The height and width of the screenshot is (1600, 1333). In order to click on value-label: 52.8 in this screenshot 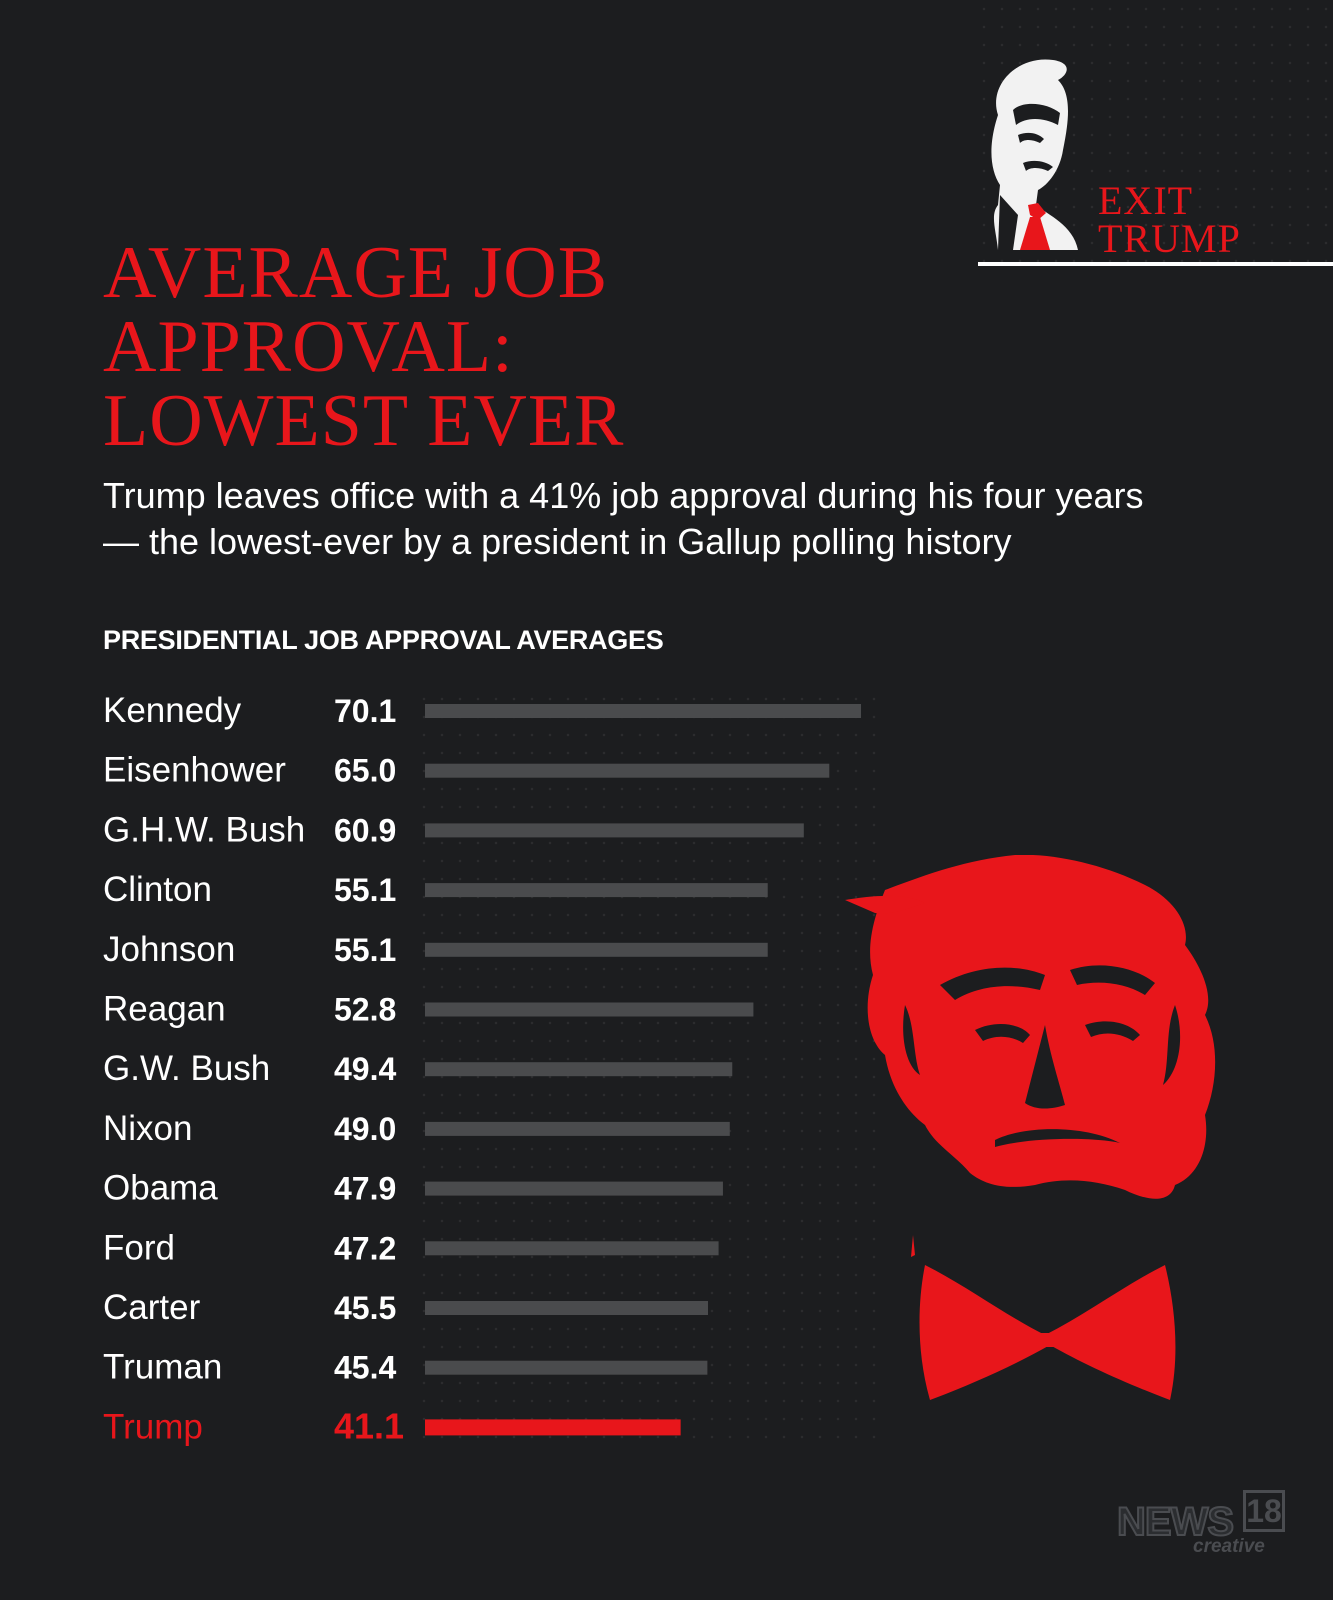, I will do `click(365, 1010)`.